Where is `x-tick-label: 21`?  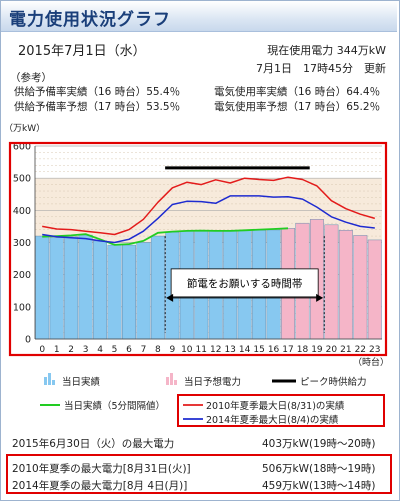 x-tick-label: 21 is located at coordinates (345, 350).